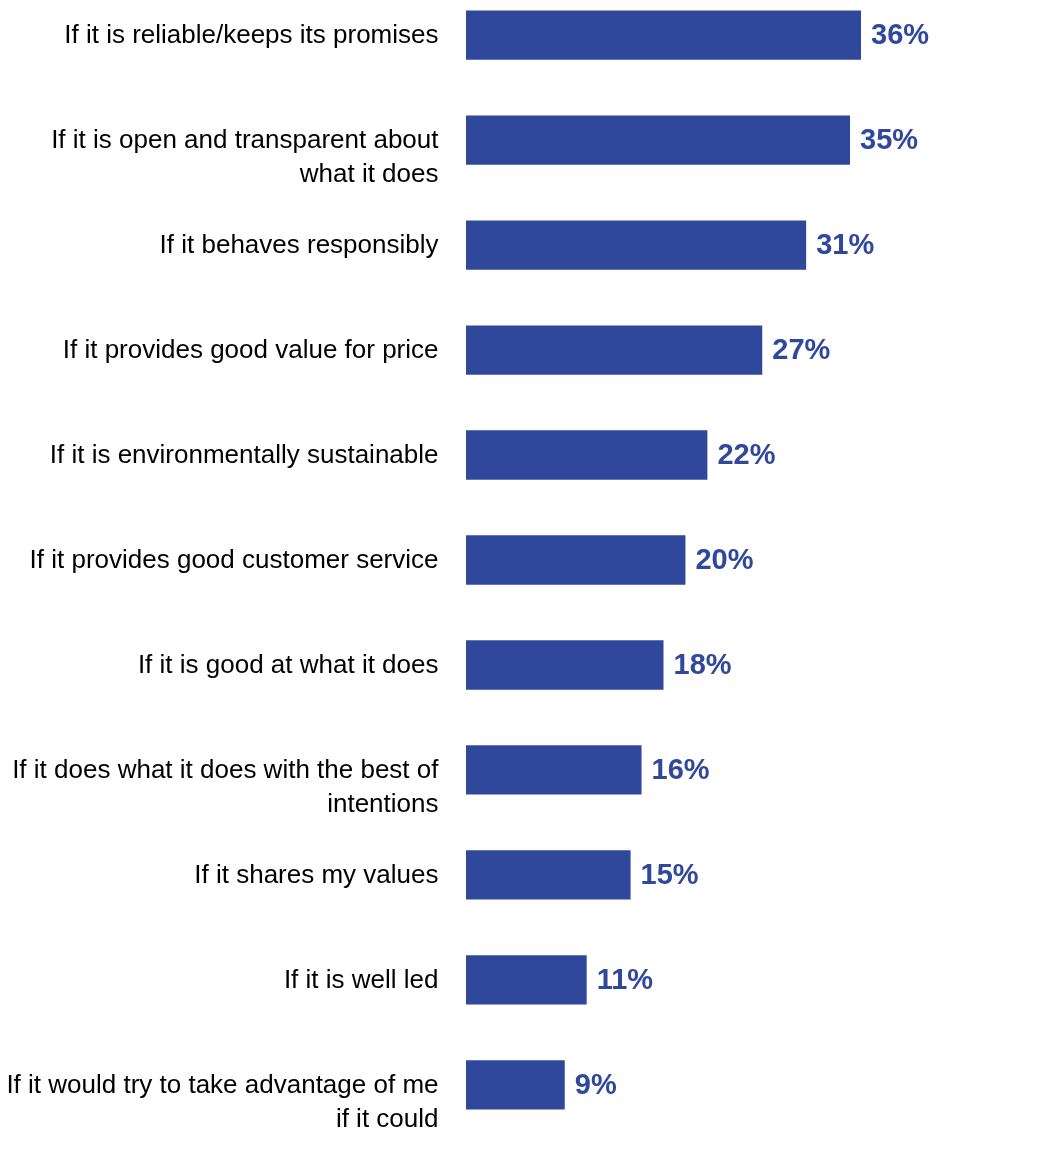 This screenshot has height=1159, width=1063. What do you see at coordinates (226, 785) in the screenshot?
I see `y-tick-label: If it does what it does with the best of intentions` at bounding box center [226, 785].